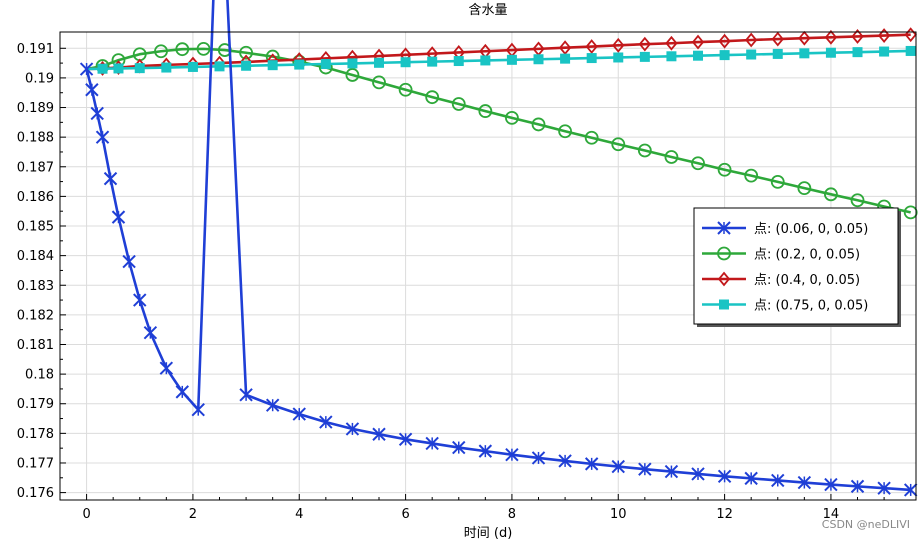 The width and height of the screenshot is (924, 540). I want to click on chart-title: 含水量, so click(487, 10).